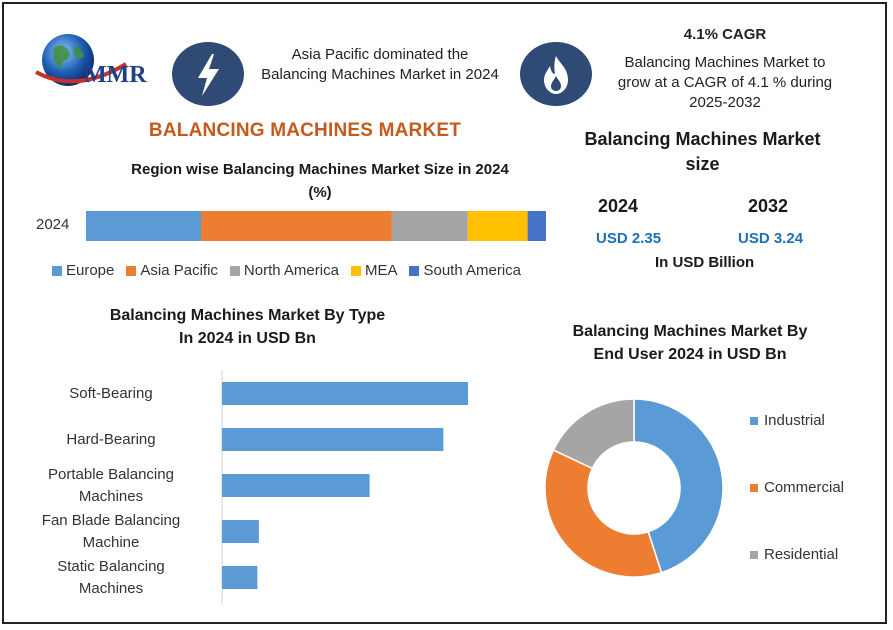  Describe the element at coordinates (497, 226) in the screenshot. I see `region-bar-segment-mea` at that location.